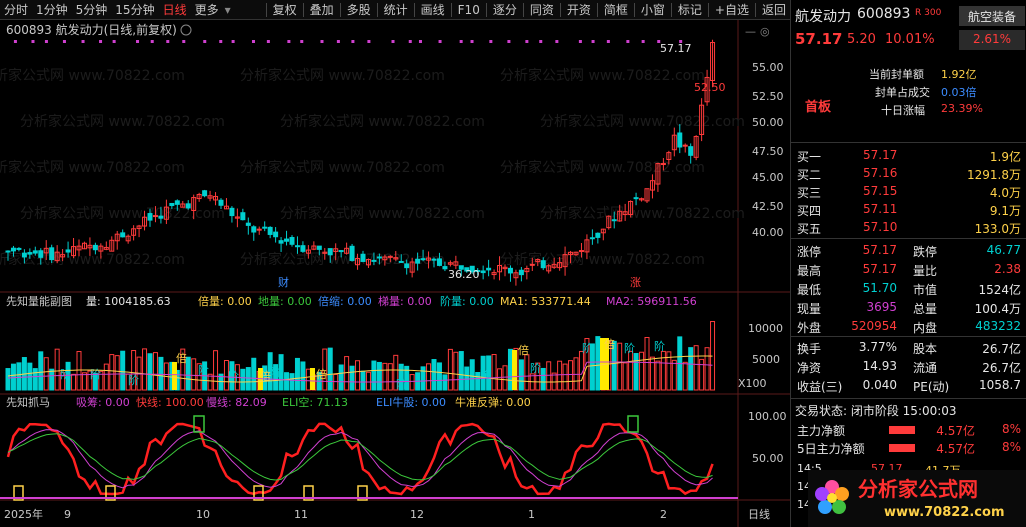 The image size is (1026, 527). I want to click on btn-jiankuang: 简框, so click(615, 9).